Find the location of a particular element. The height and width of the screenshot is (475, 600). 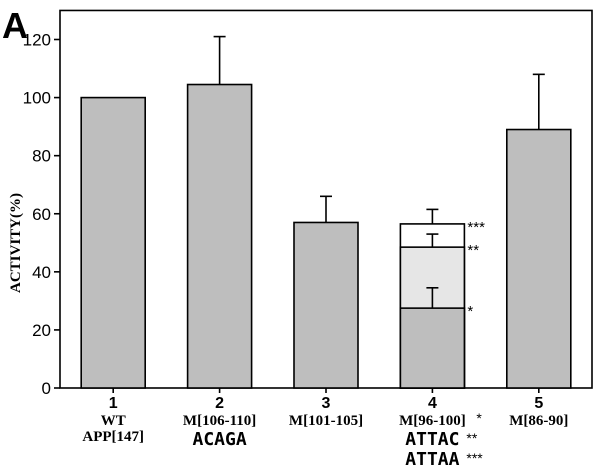

x-tick-label: 4 is located at coordinates (432, 403).